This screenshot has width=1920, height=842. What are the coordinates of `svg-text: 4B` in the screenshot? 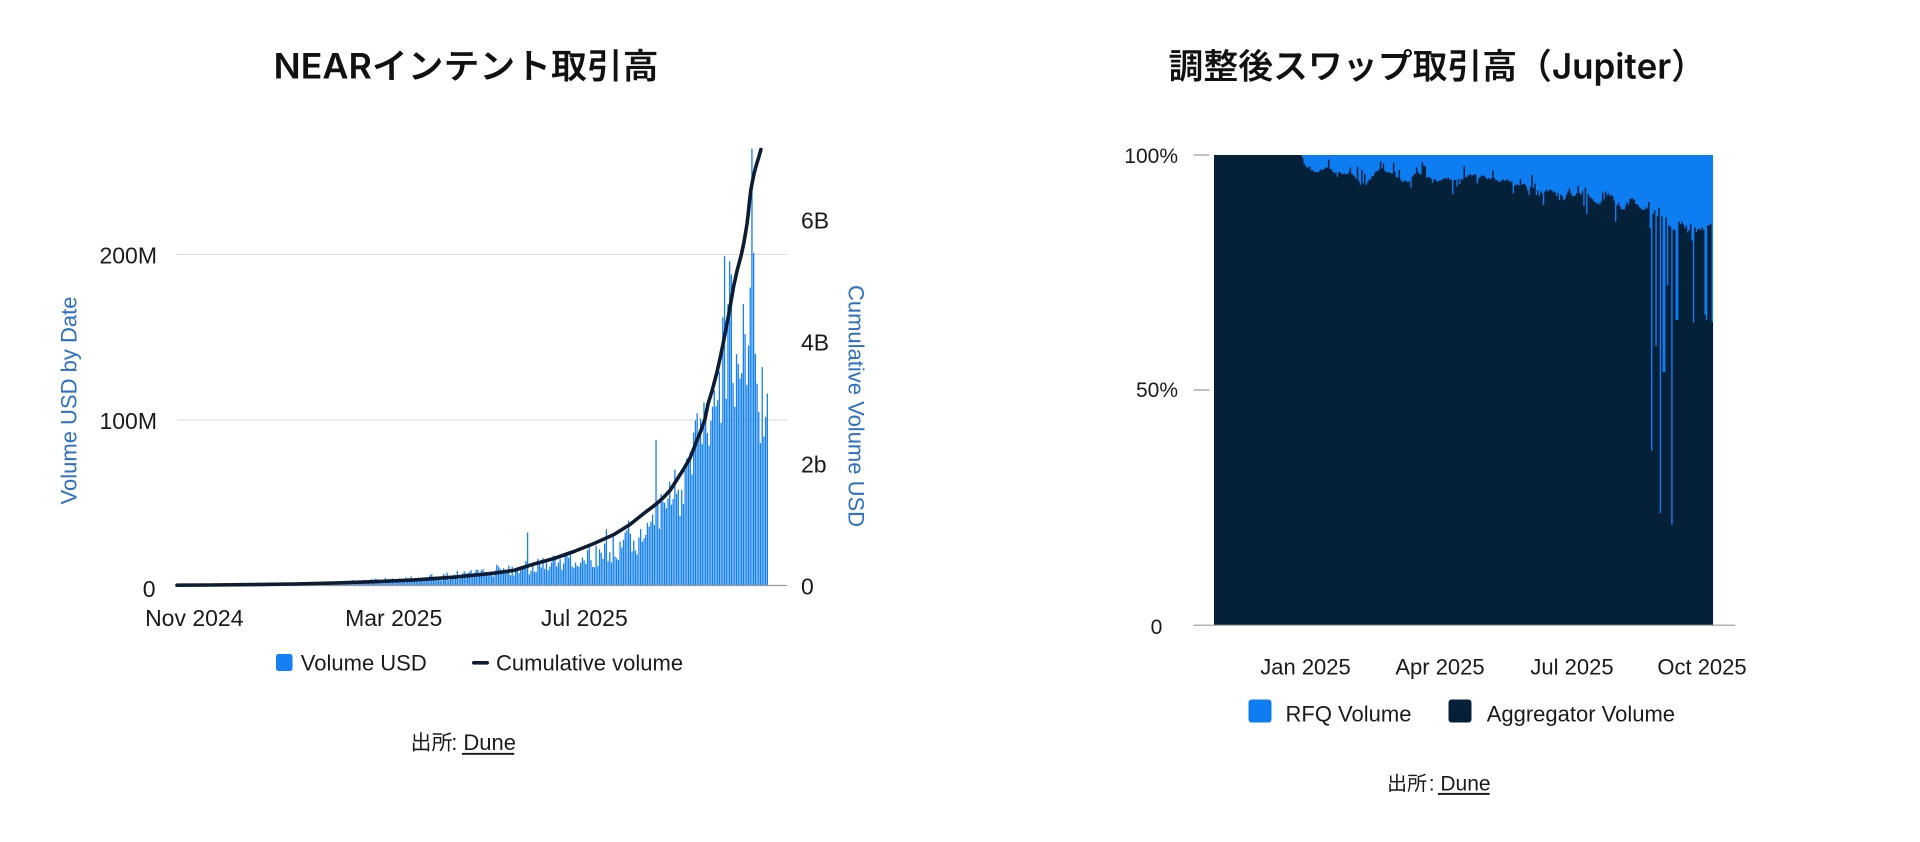 It's located at (815, 343).